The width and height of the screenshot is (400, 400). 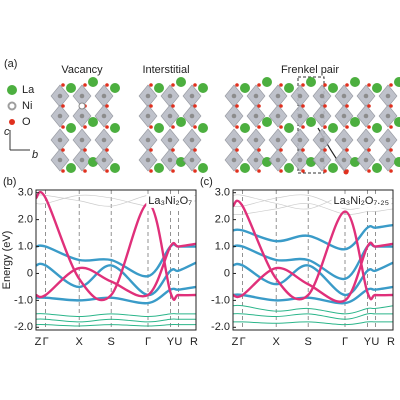 What do you see at coordinates (308, 342) in the screenshot?
I see `x-tick-label: S` at bounding box center [308, 342].